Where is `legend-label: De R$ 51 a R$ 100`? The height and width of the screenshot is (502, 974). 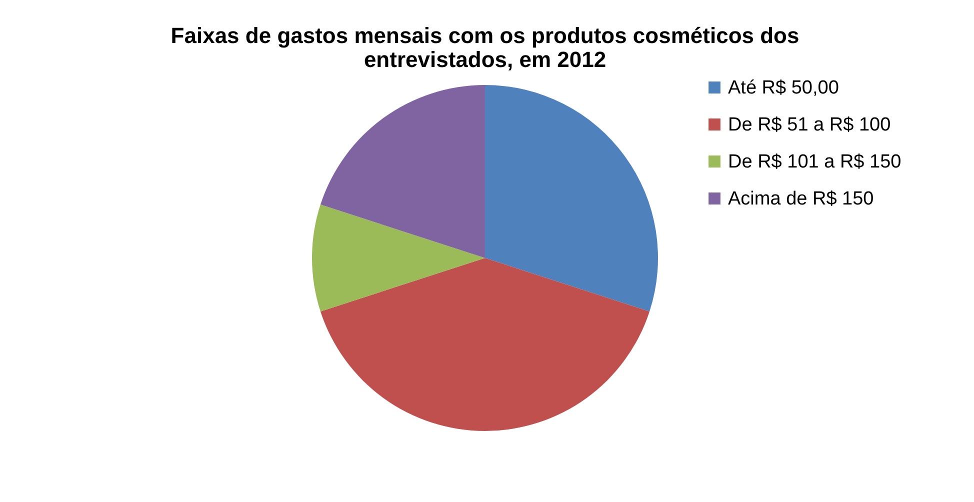 legend-label: De R$ 51 a R$ 100 is located at coordinates (809, 125).